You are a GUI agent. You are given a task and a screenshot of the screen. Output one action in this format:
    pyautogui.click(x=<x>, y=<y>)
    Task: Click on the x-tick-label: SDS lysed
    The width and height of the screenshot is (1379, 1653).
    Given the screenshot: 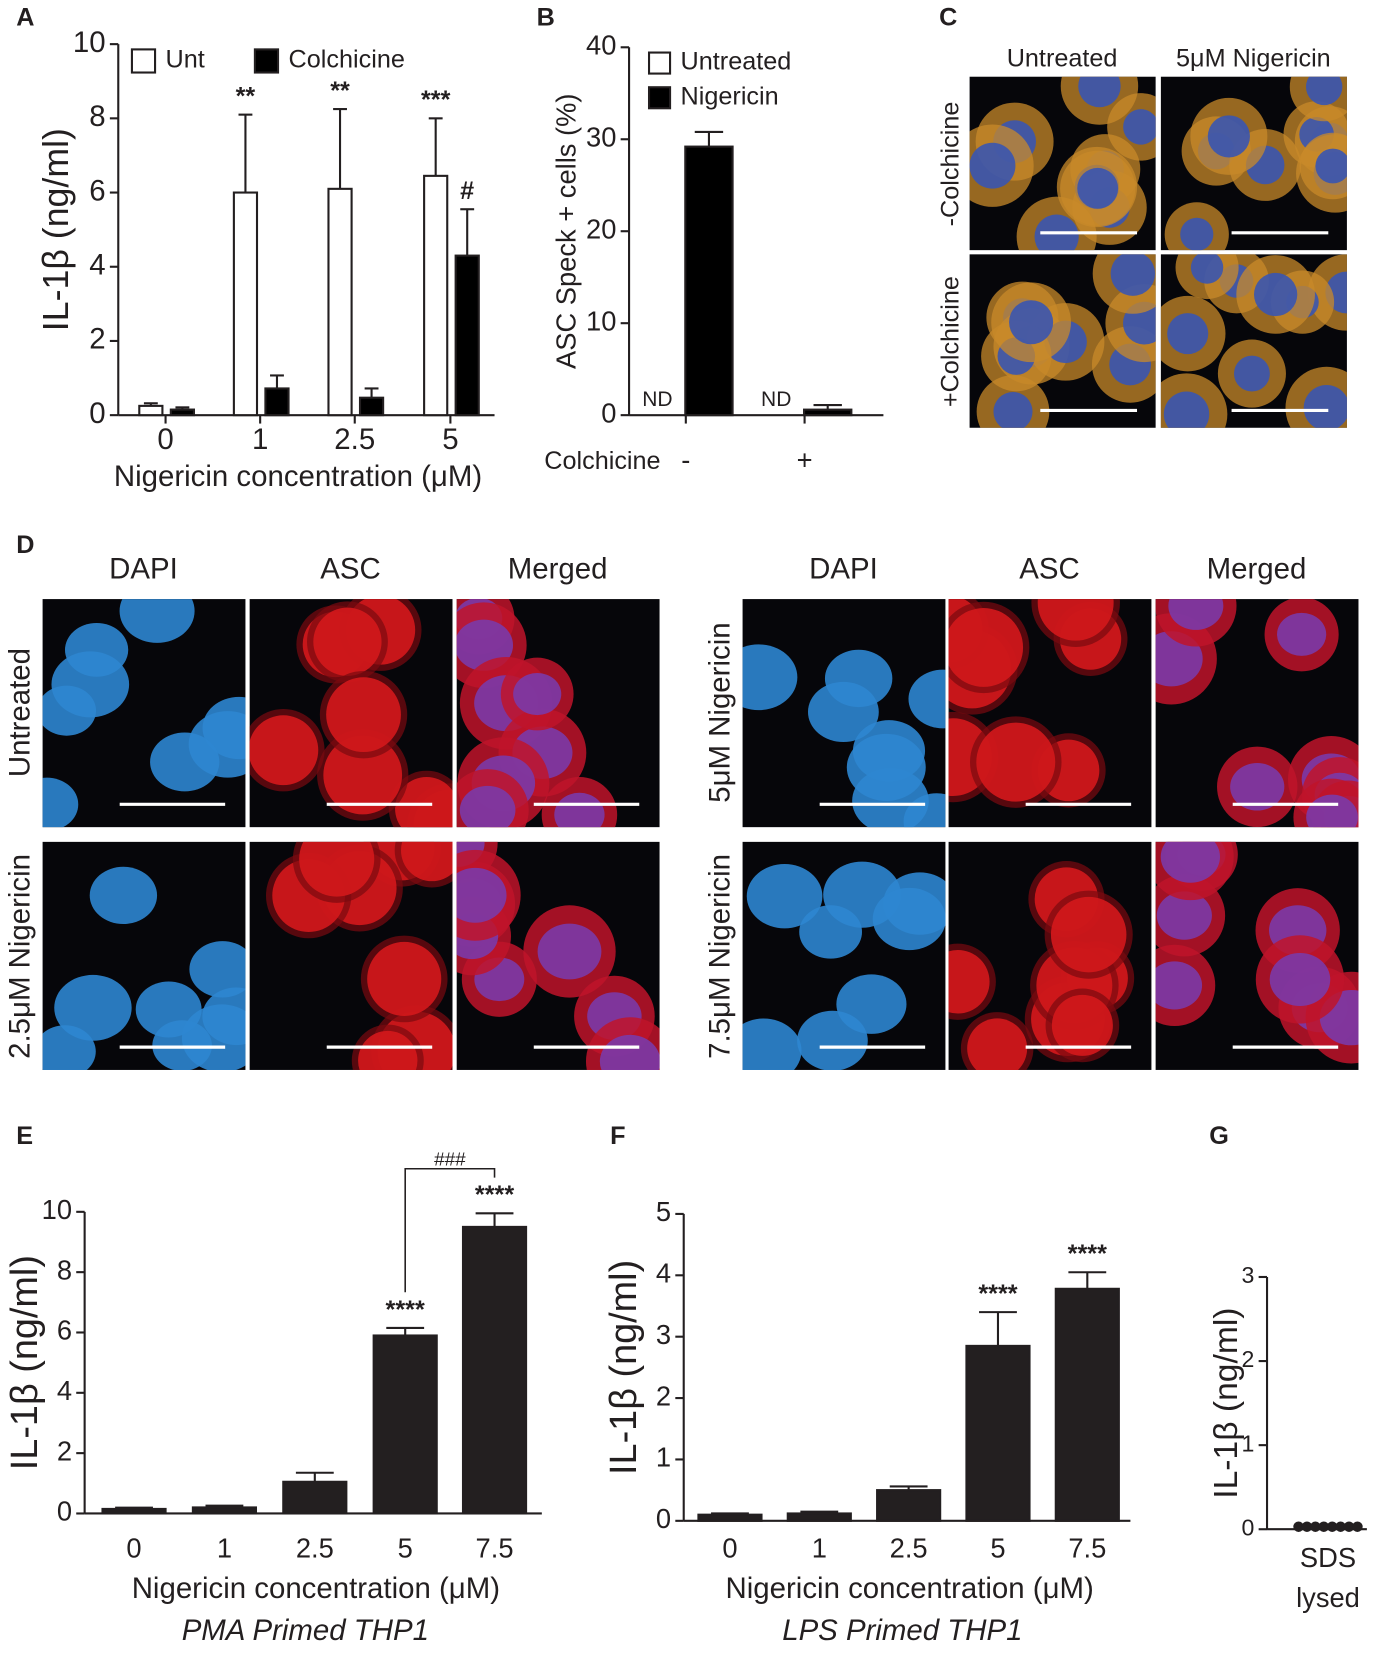 What is the action you would take?
    pyautogui.click(x=1328, y=1577)
    